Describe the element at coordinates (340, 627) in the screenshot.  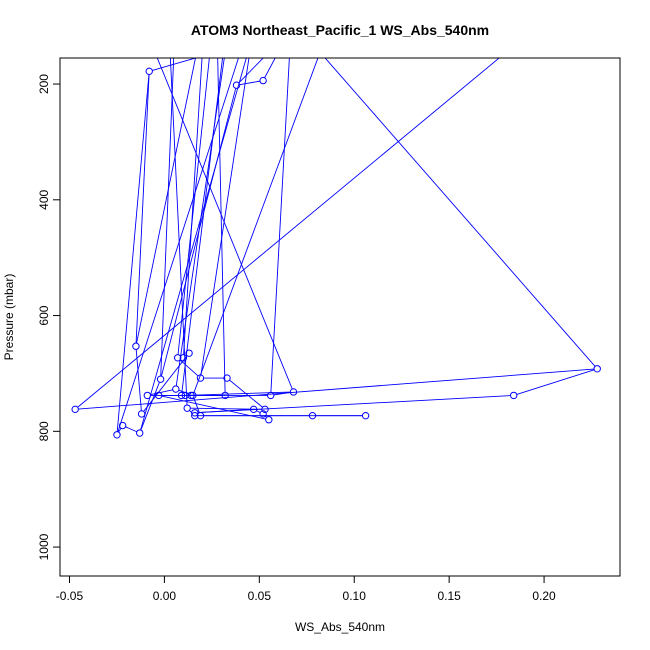
I see `x-axis-label: WS_Abs_540nm` at that location.